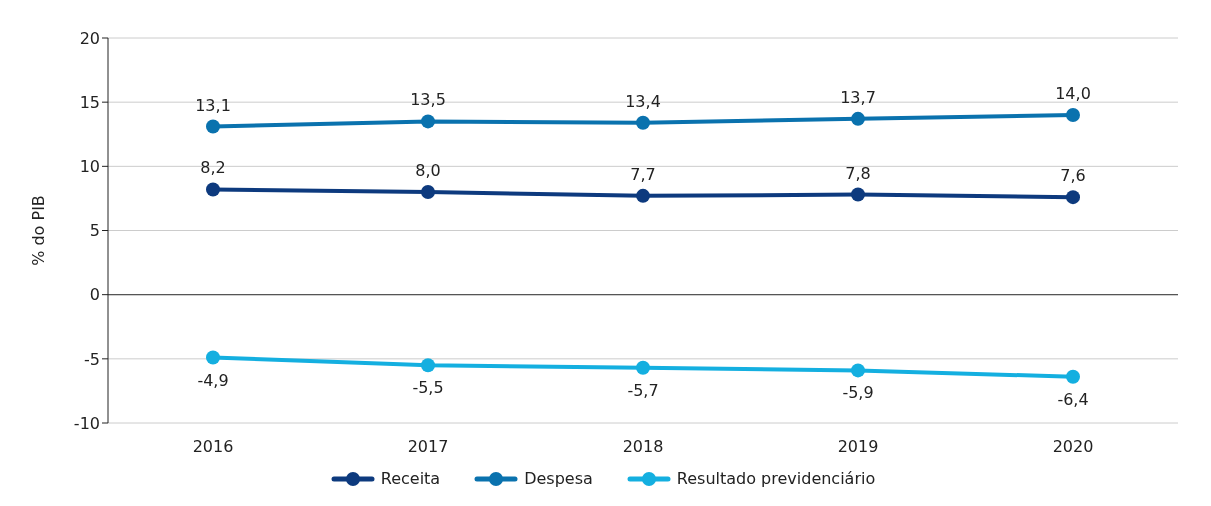 The width and height of the screenshot is (1211, 506). Describe the element at coordinates (213, 168) in the screenshot. I see `data-label: 8,2` at that location.